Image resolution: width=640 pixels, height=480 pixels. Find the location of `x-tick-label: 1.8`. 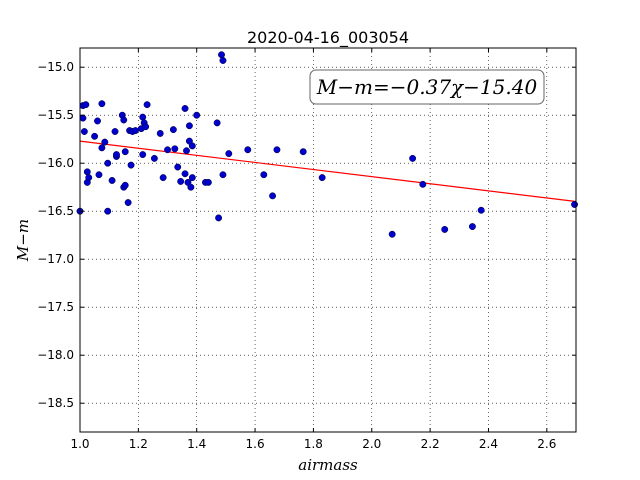

x-tick-label: 1.8 is located at coordinates (313, 444).